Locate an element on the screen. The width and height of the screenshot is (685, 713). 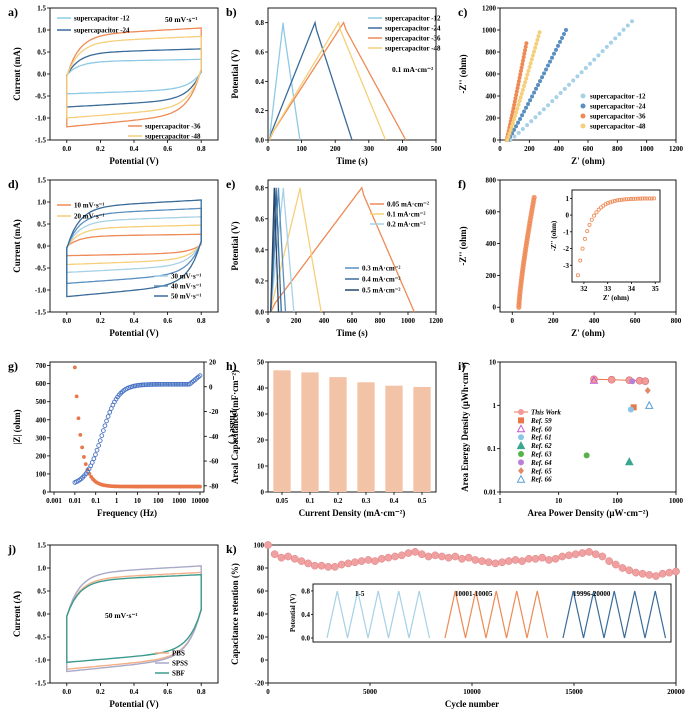
cv-curve is located at coordinates (134, 245).